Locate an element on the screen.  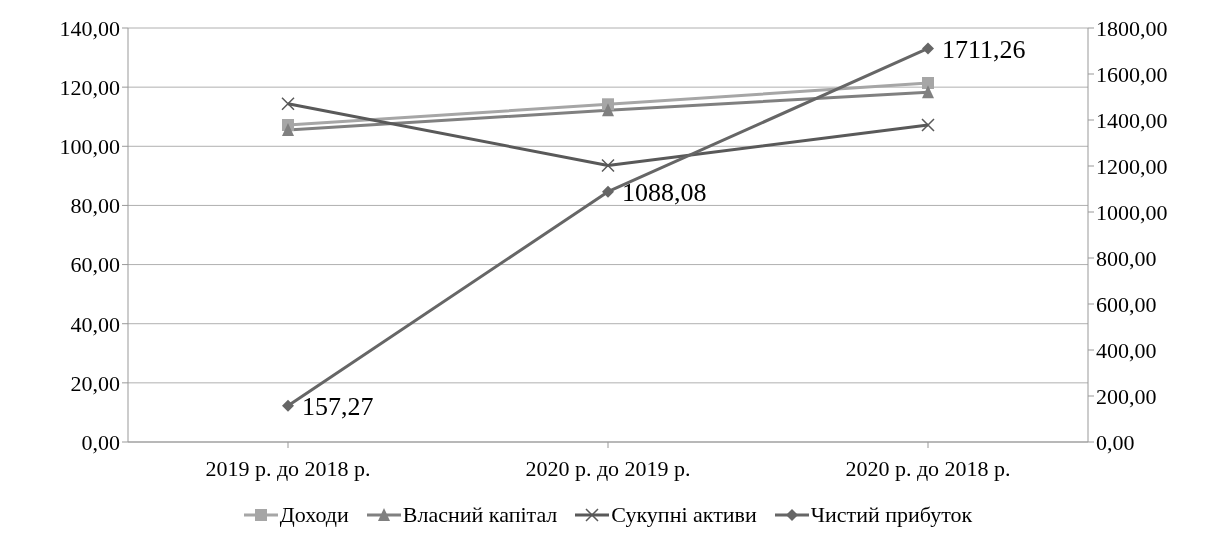
legend-label: Власний капітал is located at coordinates (480, 515).